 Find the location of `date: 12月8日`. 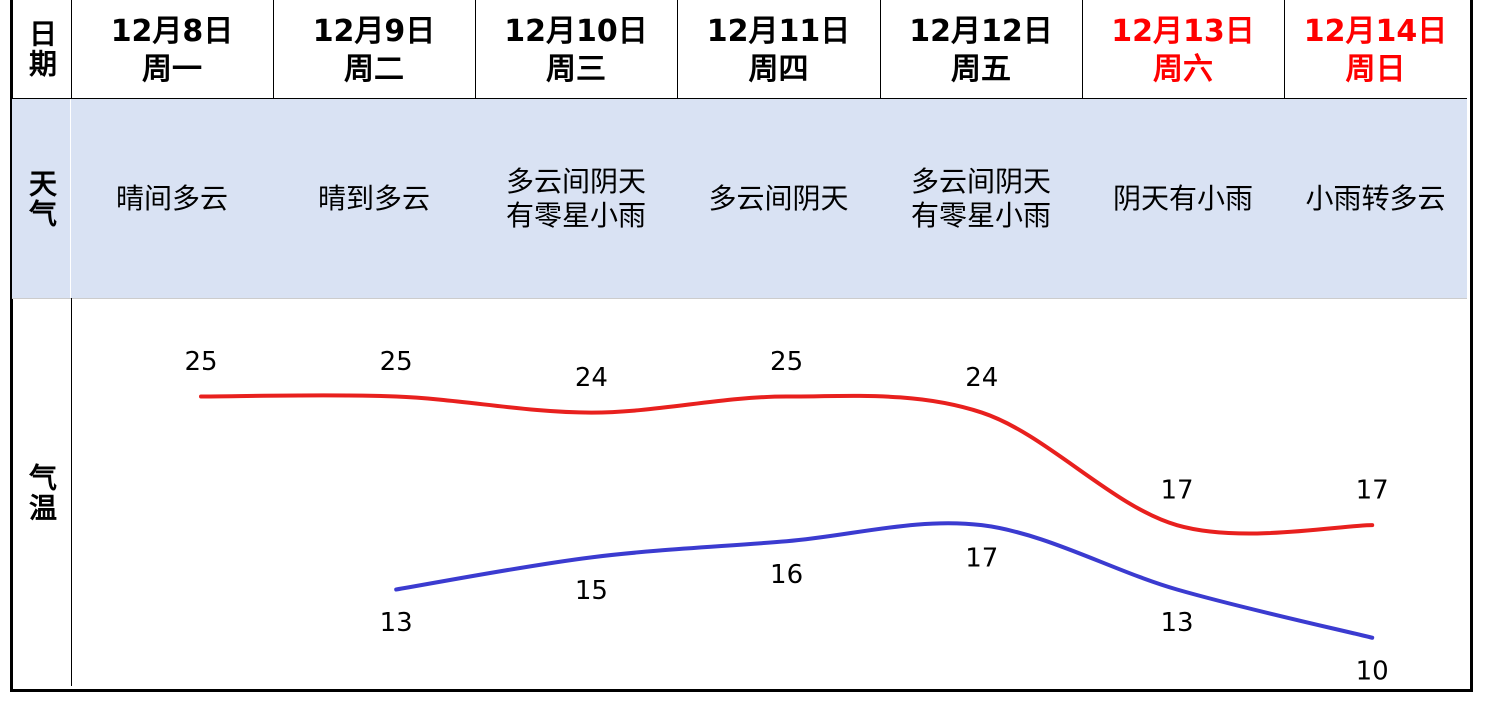

date: 12月8日 is located at coordinates (172, 31).